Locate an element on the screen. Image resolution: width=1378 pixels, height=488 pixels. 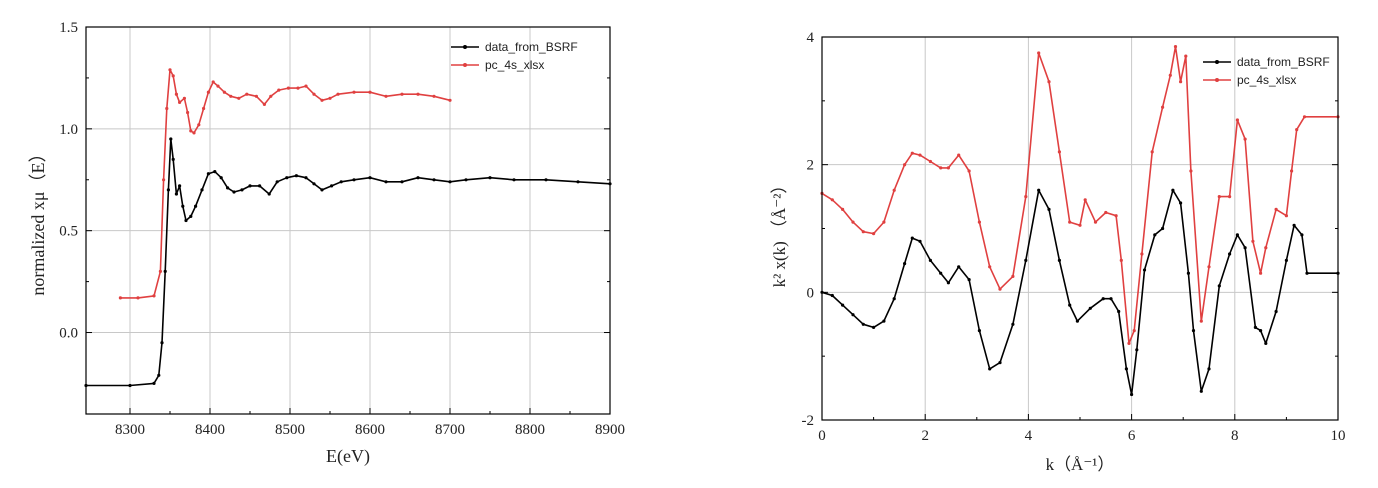
y-axis-label: normalized xμ（E） is located at coordinates (38, 219).